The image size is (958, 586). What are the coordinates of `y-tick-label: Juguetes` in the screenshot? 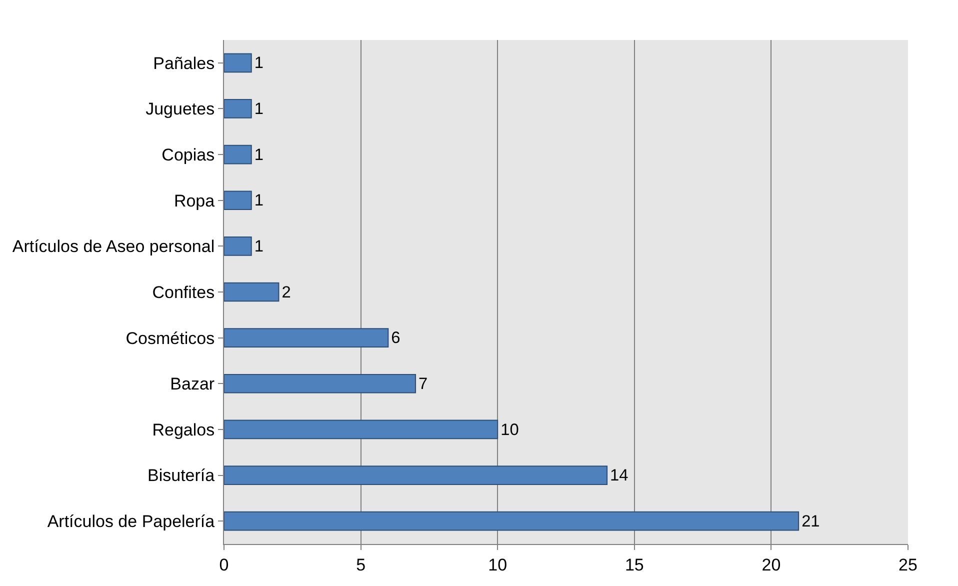 It's located at (180, 109).